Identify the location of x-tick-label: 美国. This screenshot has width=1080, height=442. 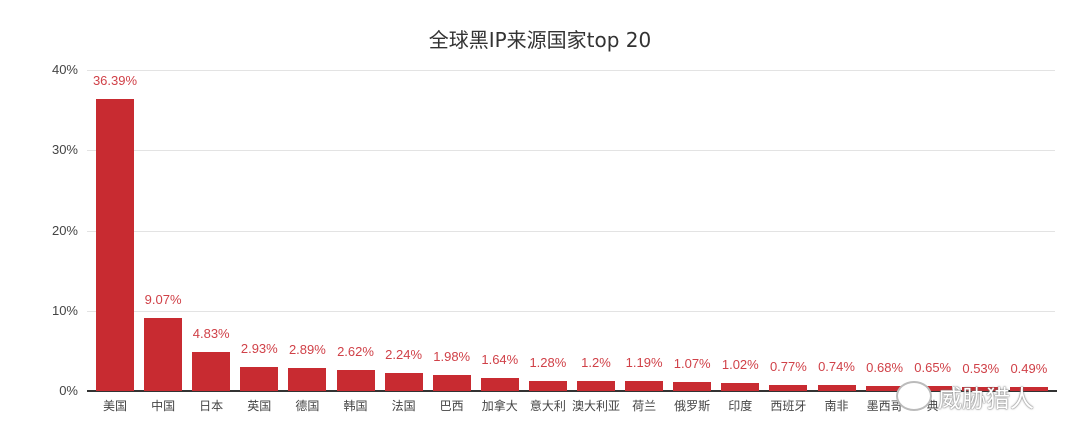
(114, 406).